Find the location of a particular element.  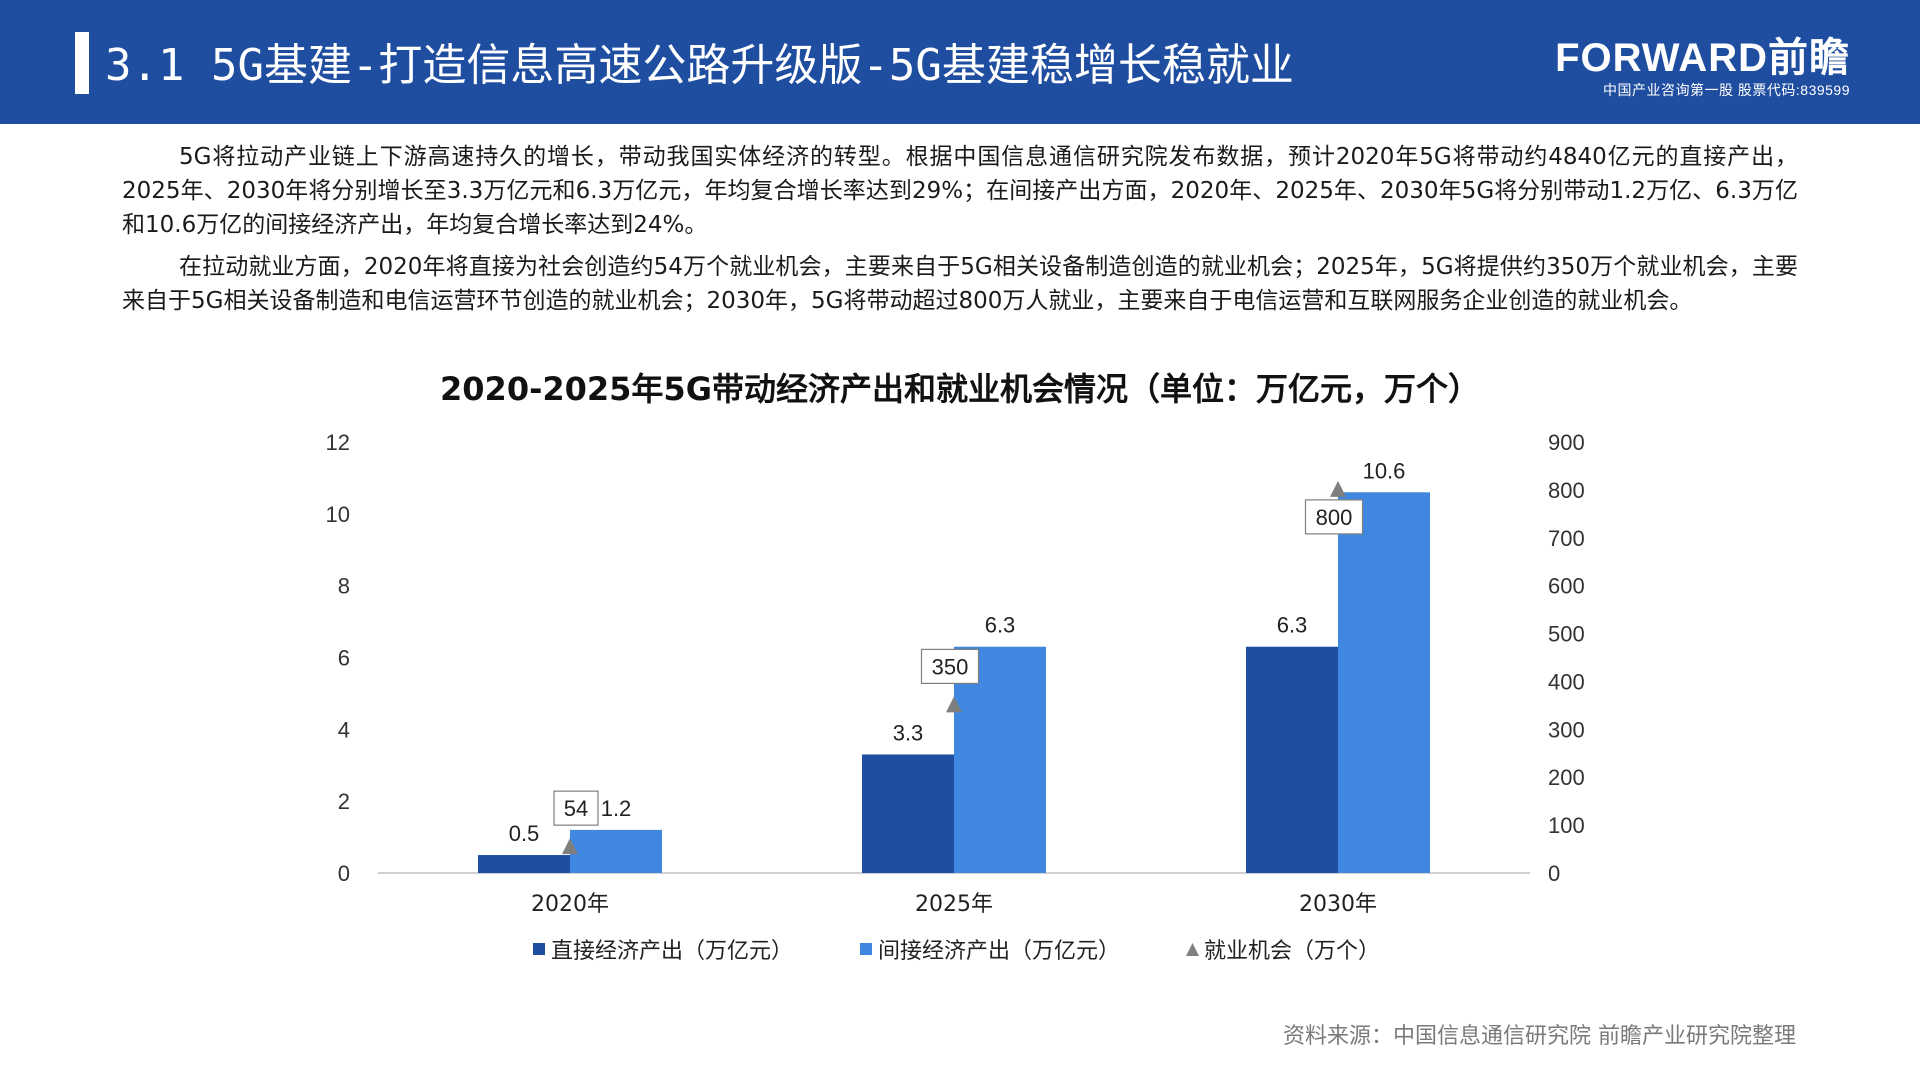

right-axis-tick-label: 500 is located at coordinates (1566, 634).